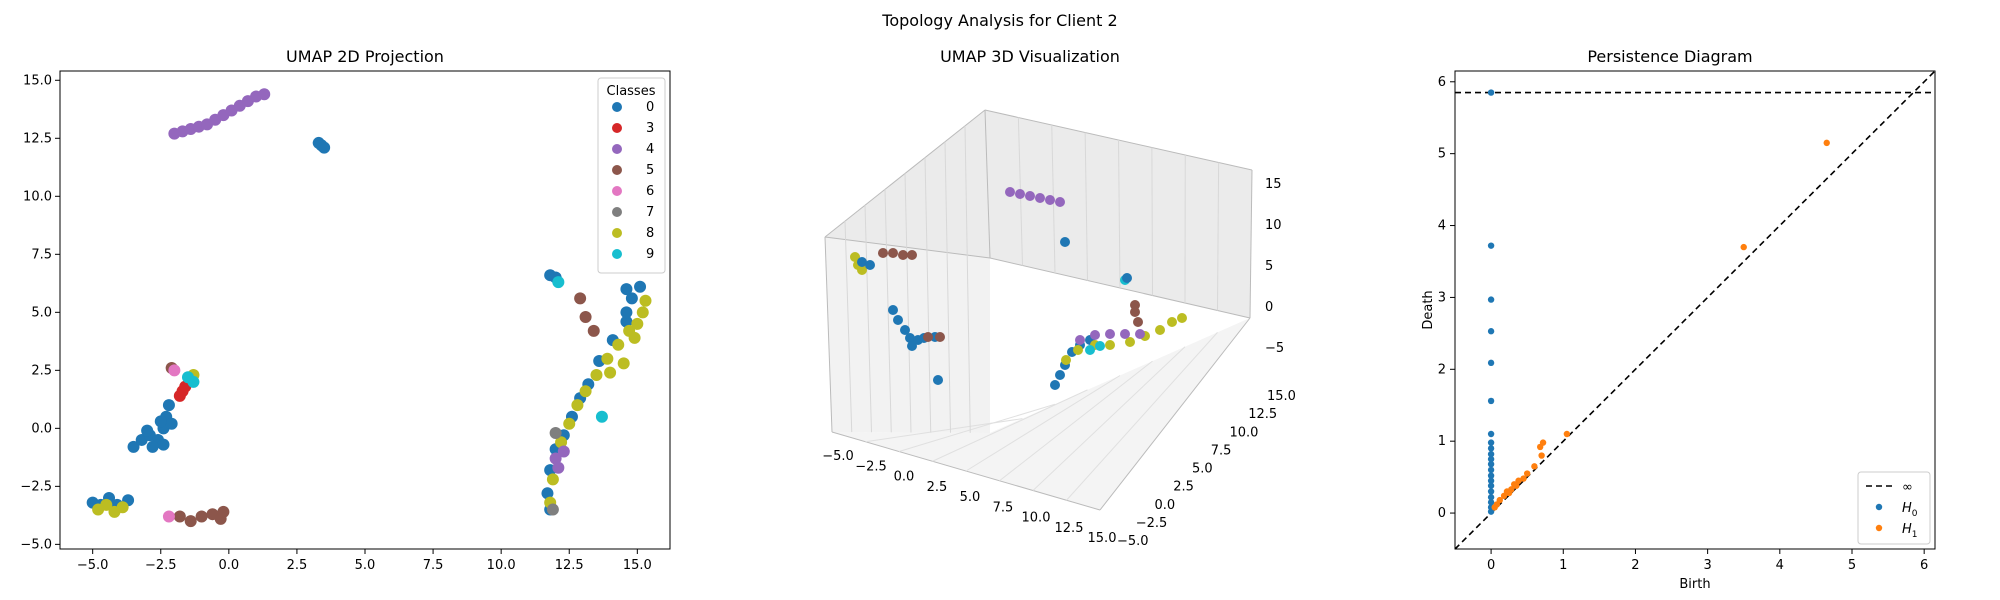  What do you see at coordinates (1442, 369) in the screenshot?
I see `y-tick-label: 2` at bounding box center [1442, 369].